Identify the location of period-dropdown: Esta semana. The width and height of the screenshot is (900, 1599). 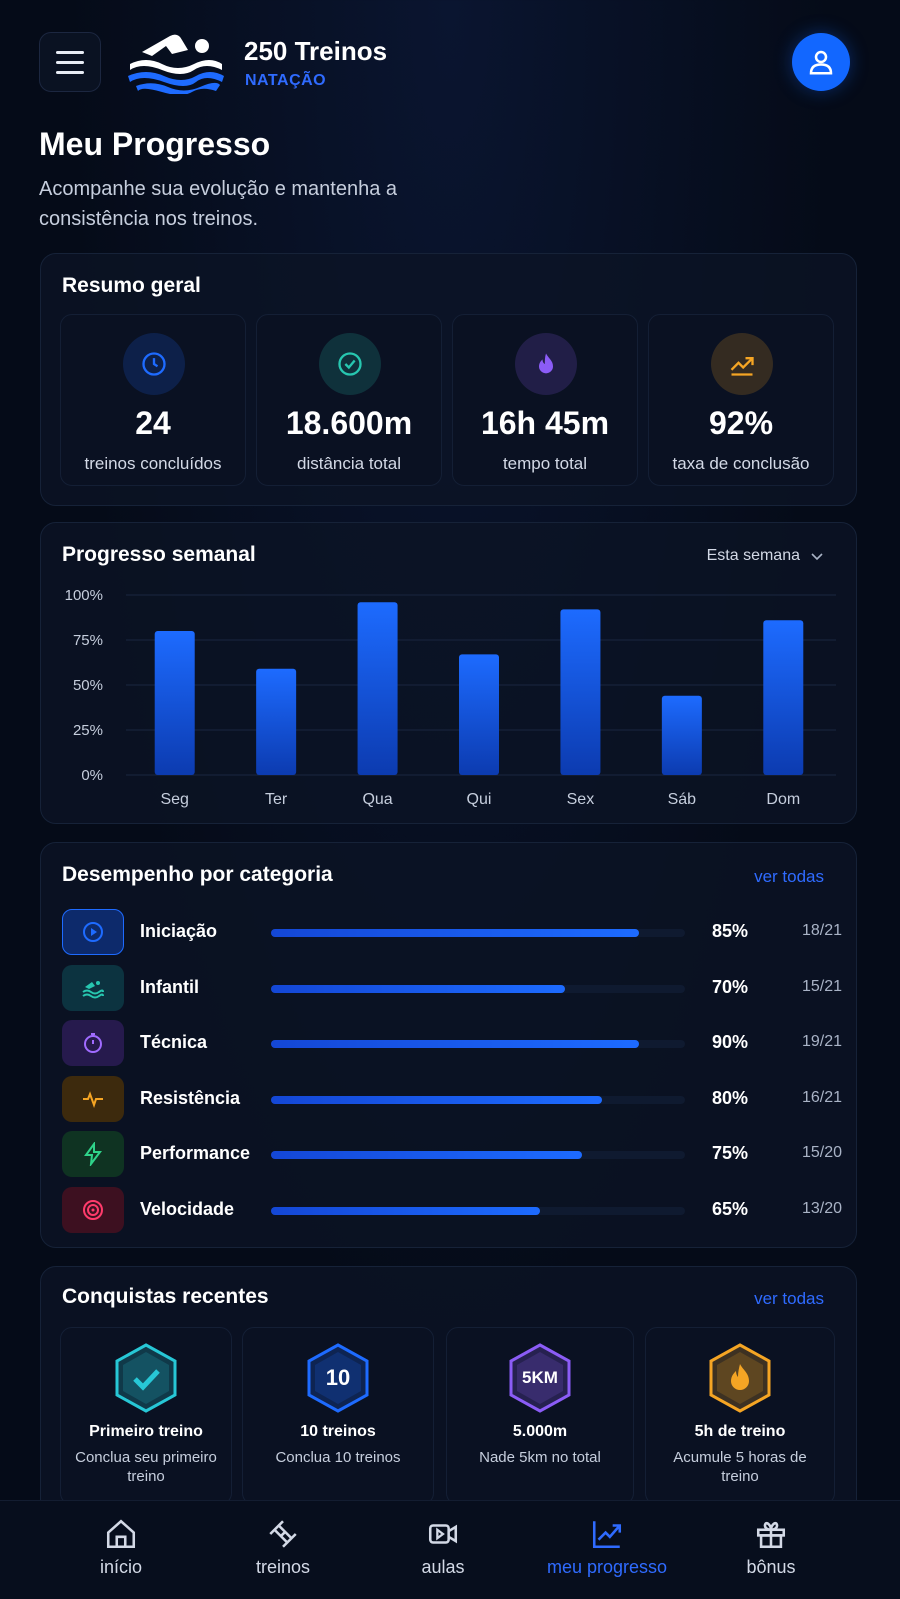
(765, 556).